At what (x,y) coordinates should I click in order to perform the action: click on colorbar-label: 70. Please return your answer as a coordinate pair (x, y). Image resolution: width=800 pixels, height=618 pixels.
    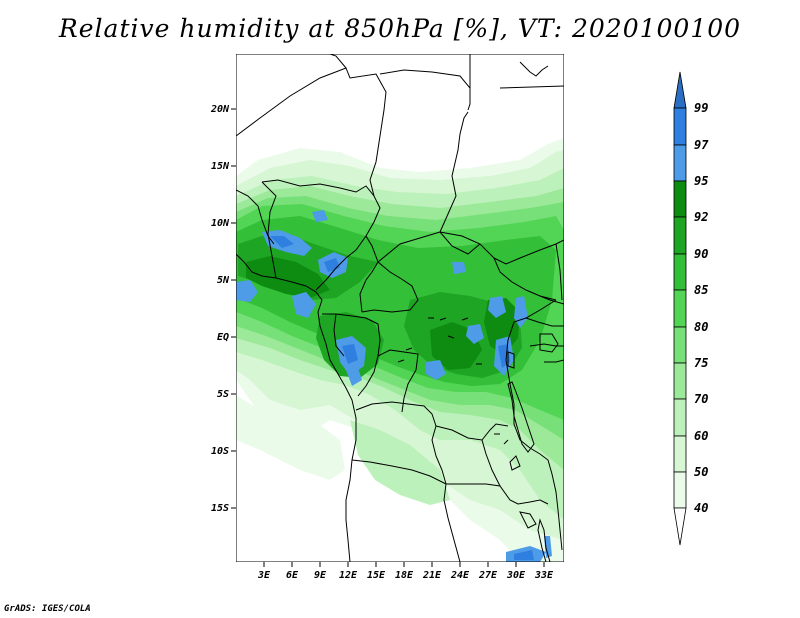
    Looking at the image, I should click on (701, 399).